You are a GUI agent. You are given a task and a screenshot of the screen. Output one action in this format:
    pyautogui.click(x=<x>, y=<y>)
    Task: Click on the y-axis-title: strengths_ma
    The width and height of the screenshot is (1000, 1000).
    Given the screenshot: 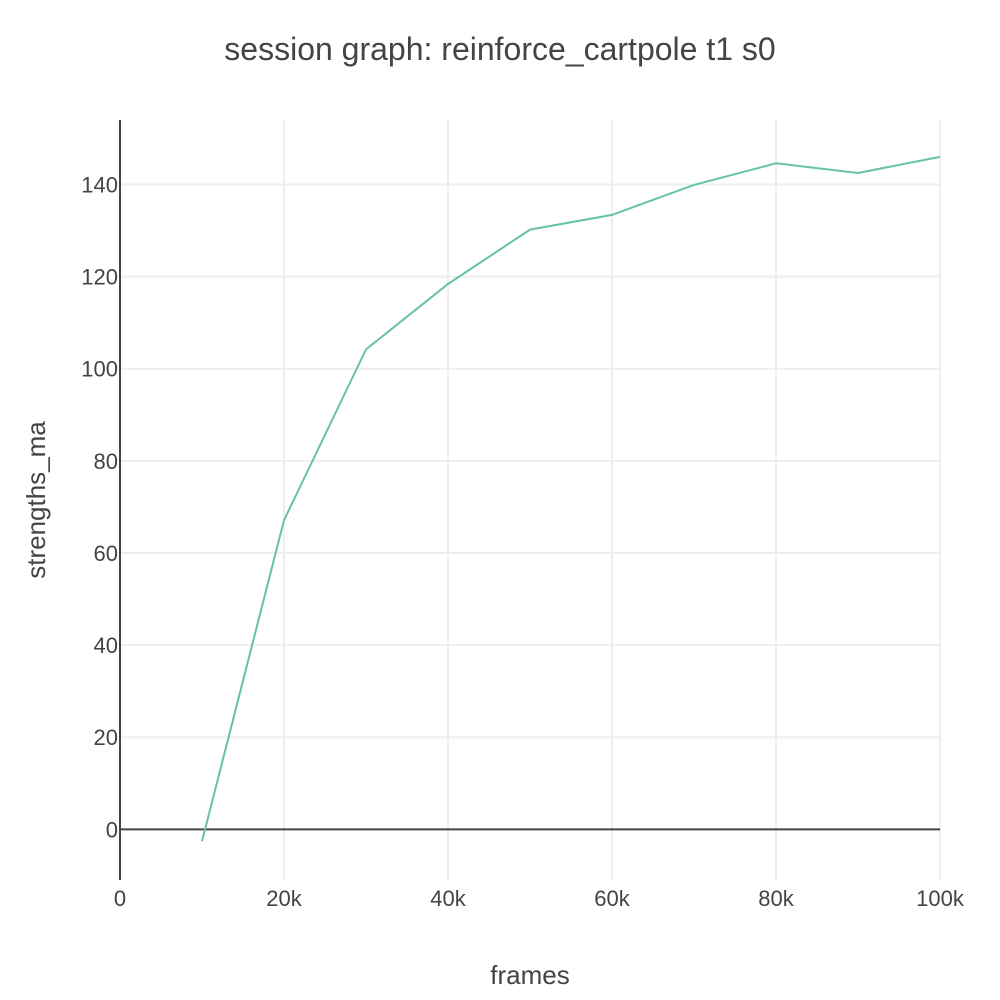 What is the action you would take?
    pyautogui.click(x=36, y=500)
    